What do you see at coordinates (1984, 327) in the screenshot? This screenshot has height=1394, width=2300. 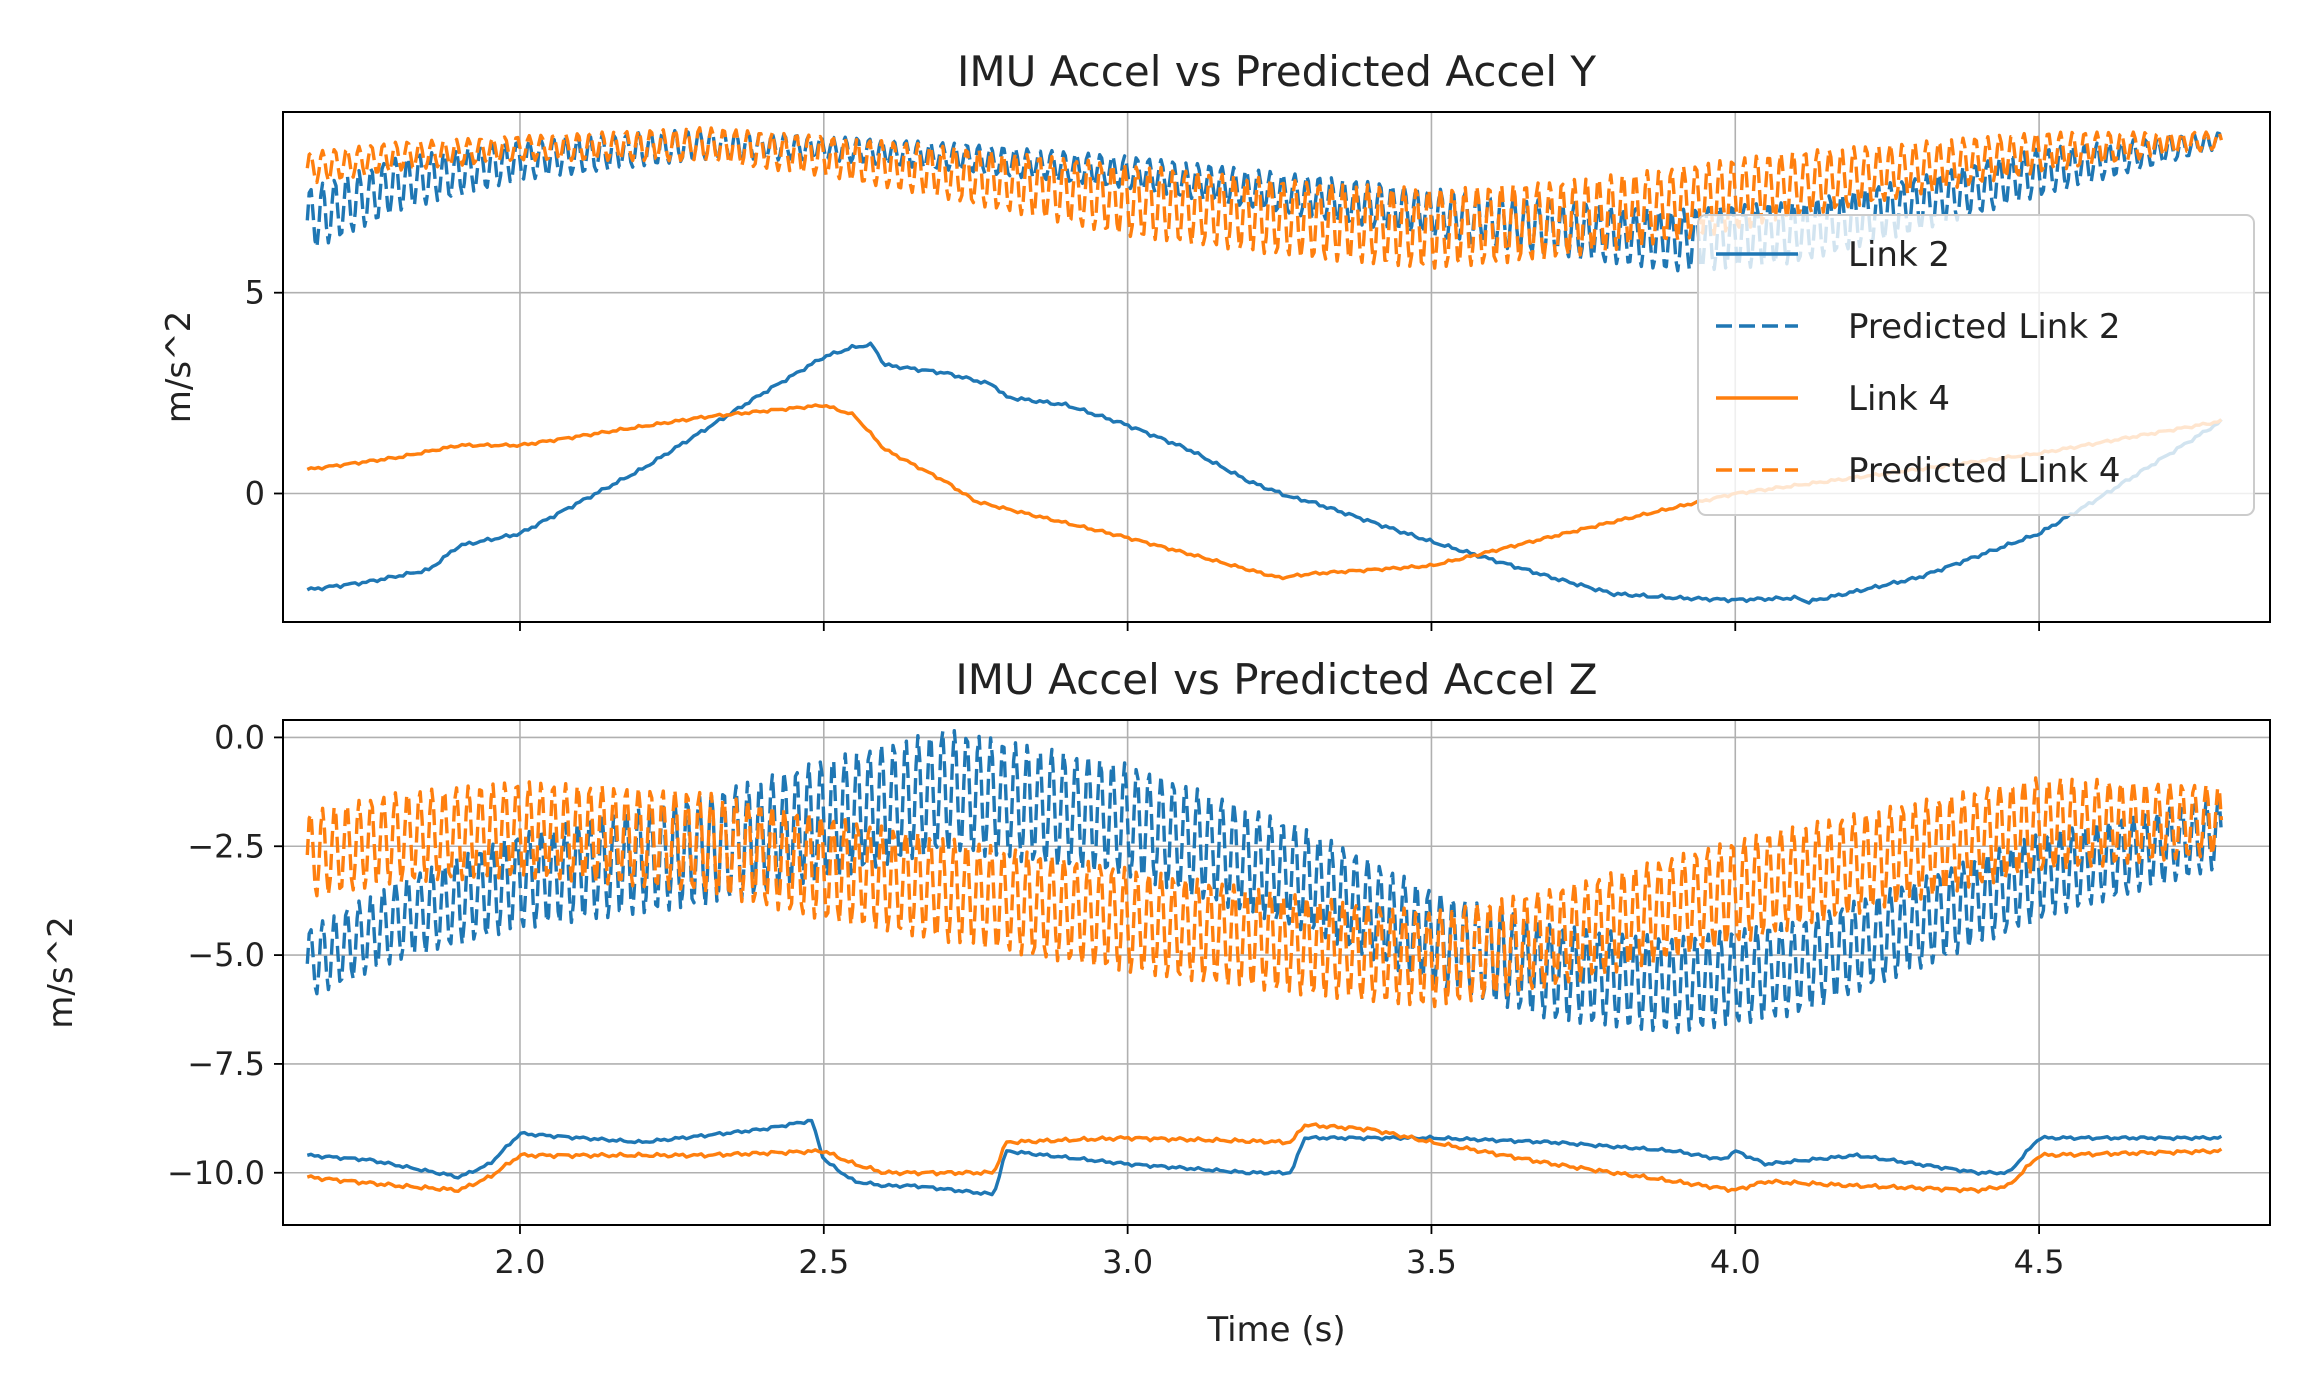 I see `legend-entry-label: Predicted Link 2` at bounding box center [1984, 327].